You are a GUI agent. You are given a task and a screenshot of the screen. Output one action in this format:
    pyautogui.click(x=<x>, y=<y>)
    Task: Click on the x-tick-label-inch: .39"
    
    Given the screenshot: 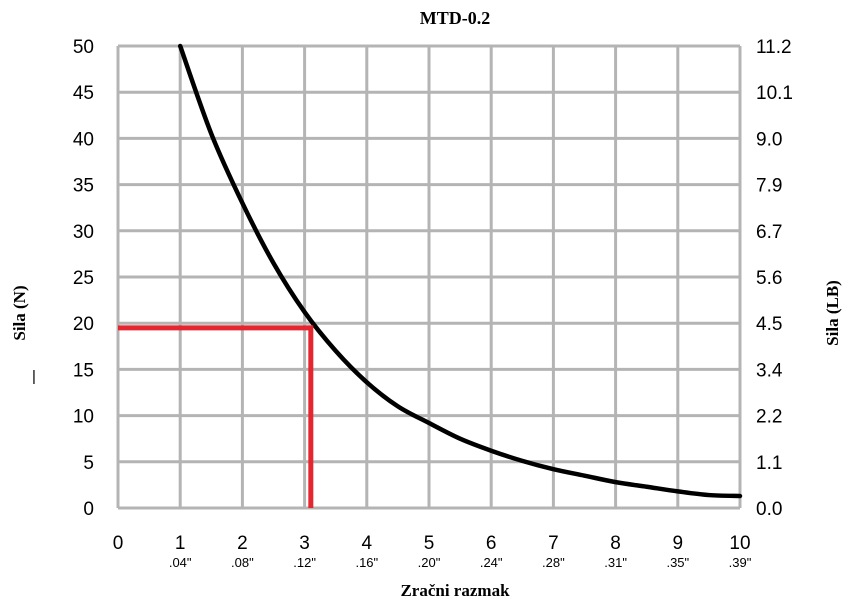 What is the action you would take?
    pyautogui.click(x=740, y=562)
    